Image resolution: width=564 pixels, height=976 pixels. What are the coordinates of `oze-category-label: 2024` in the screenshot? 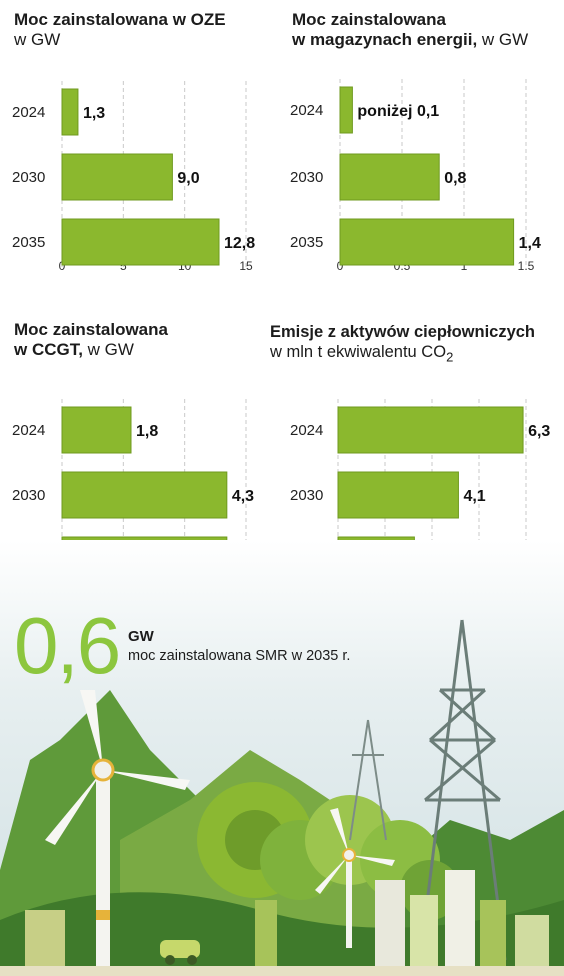 It's located at (28, 112).